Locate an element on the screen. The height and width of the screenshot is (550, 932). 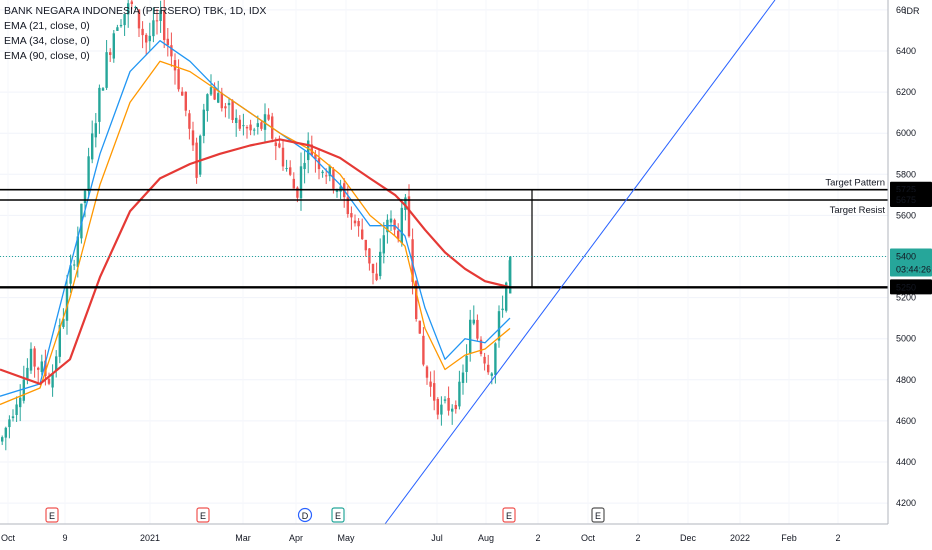
support-price-tag is located at coordinates (911, 287).